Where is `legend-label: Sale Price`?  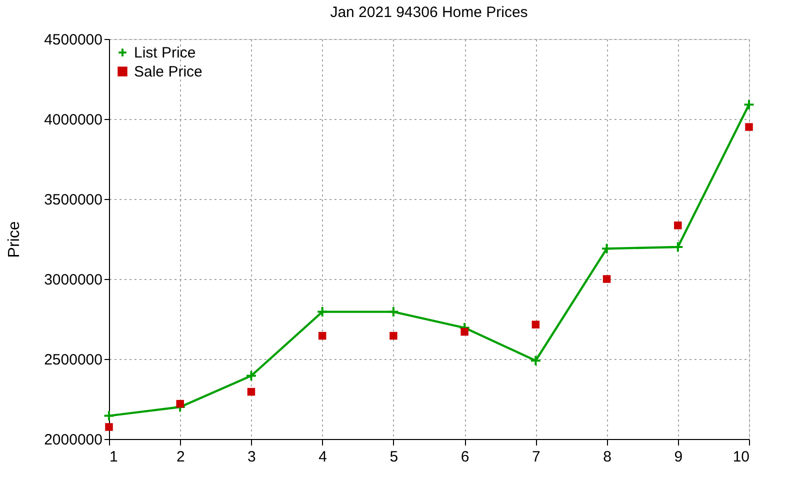 legend-label: Sale Price is located at coordinates (168, 72).